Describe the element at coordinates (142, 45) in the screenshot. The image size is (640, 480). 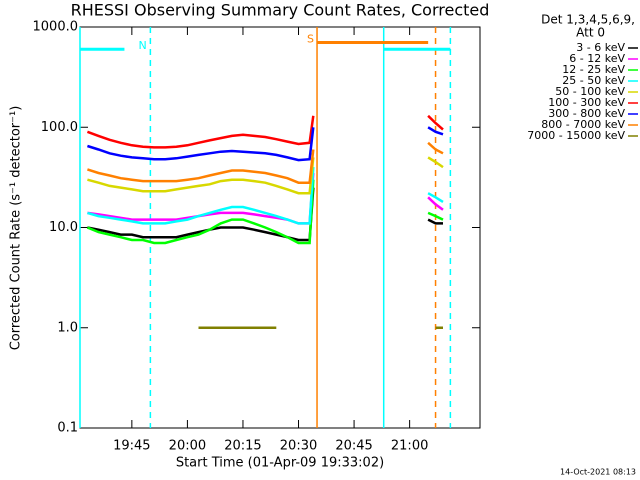
I see `mode-label: N` at that location.